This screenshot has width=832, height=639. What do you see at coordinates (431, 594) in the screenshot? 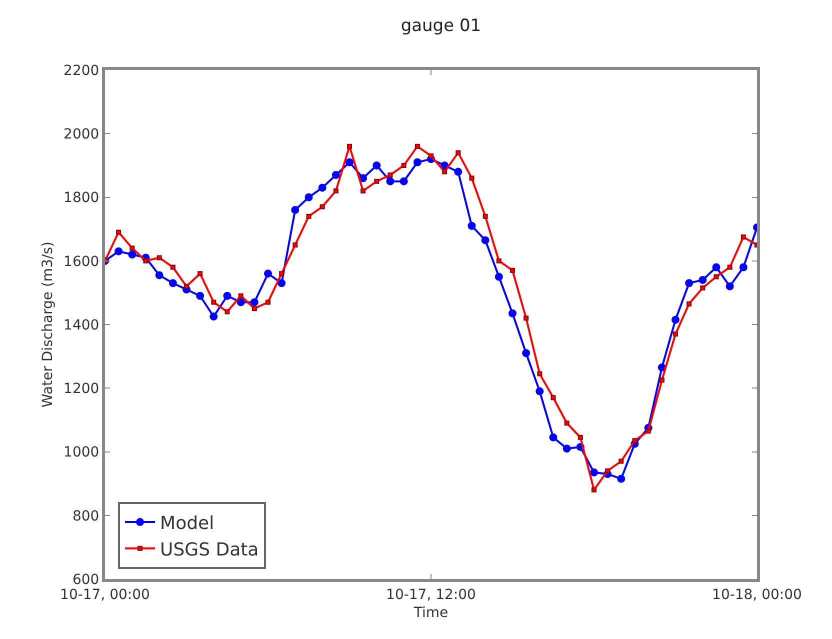
I see `x-tick-label: 10-17, 12:00` at bounding box center [431, 594].